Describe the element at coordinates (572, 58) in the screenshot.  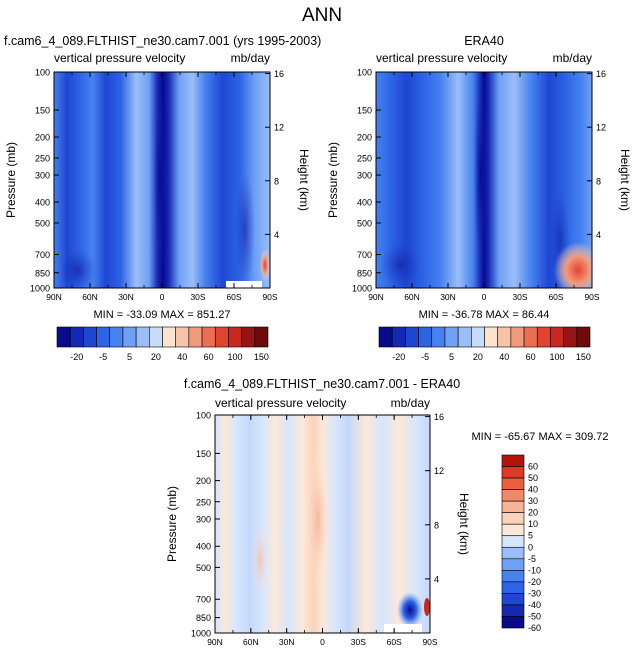
I see `panel-obs-units: mb/day` at that location.